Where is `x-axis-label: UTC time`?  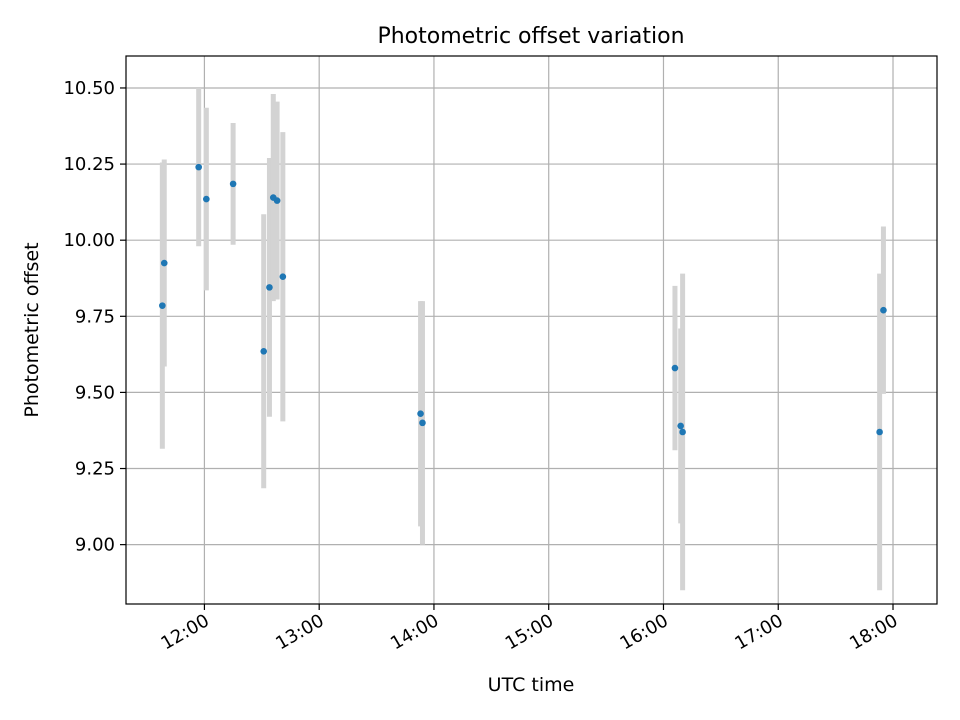
x-axis-label: UTC time is located at coordinates (531, 685).